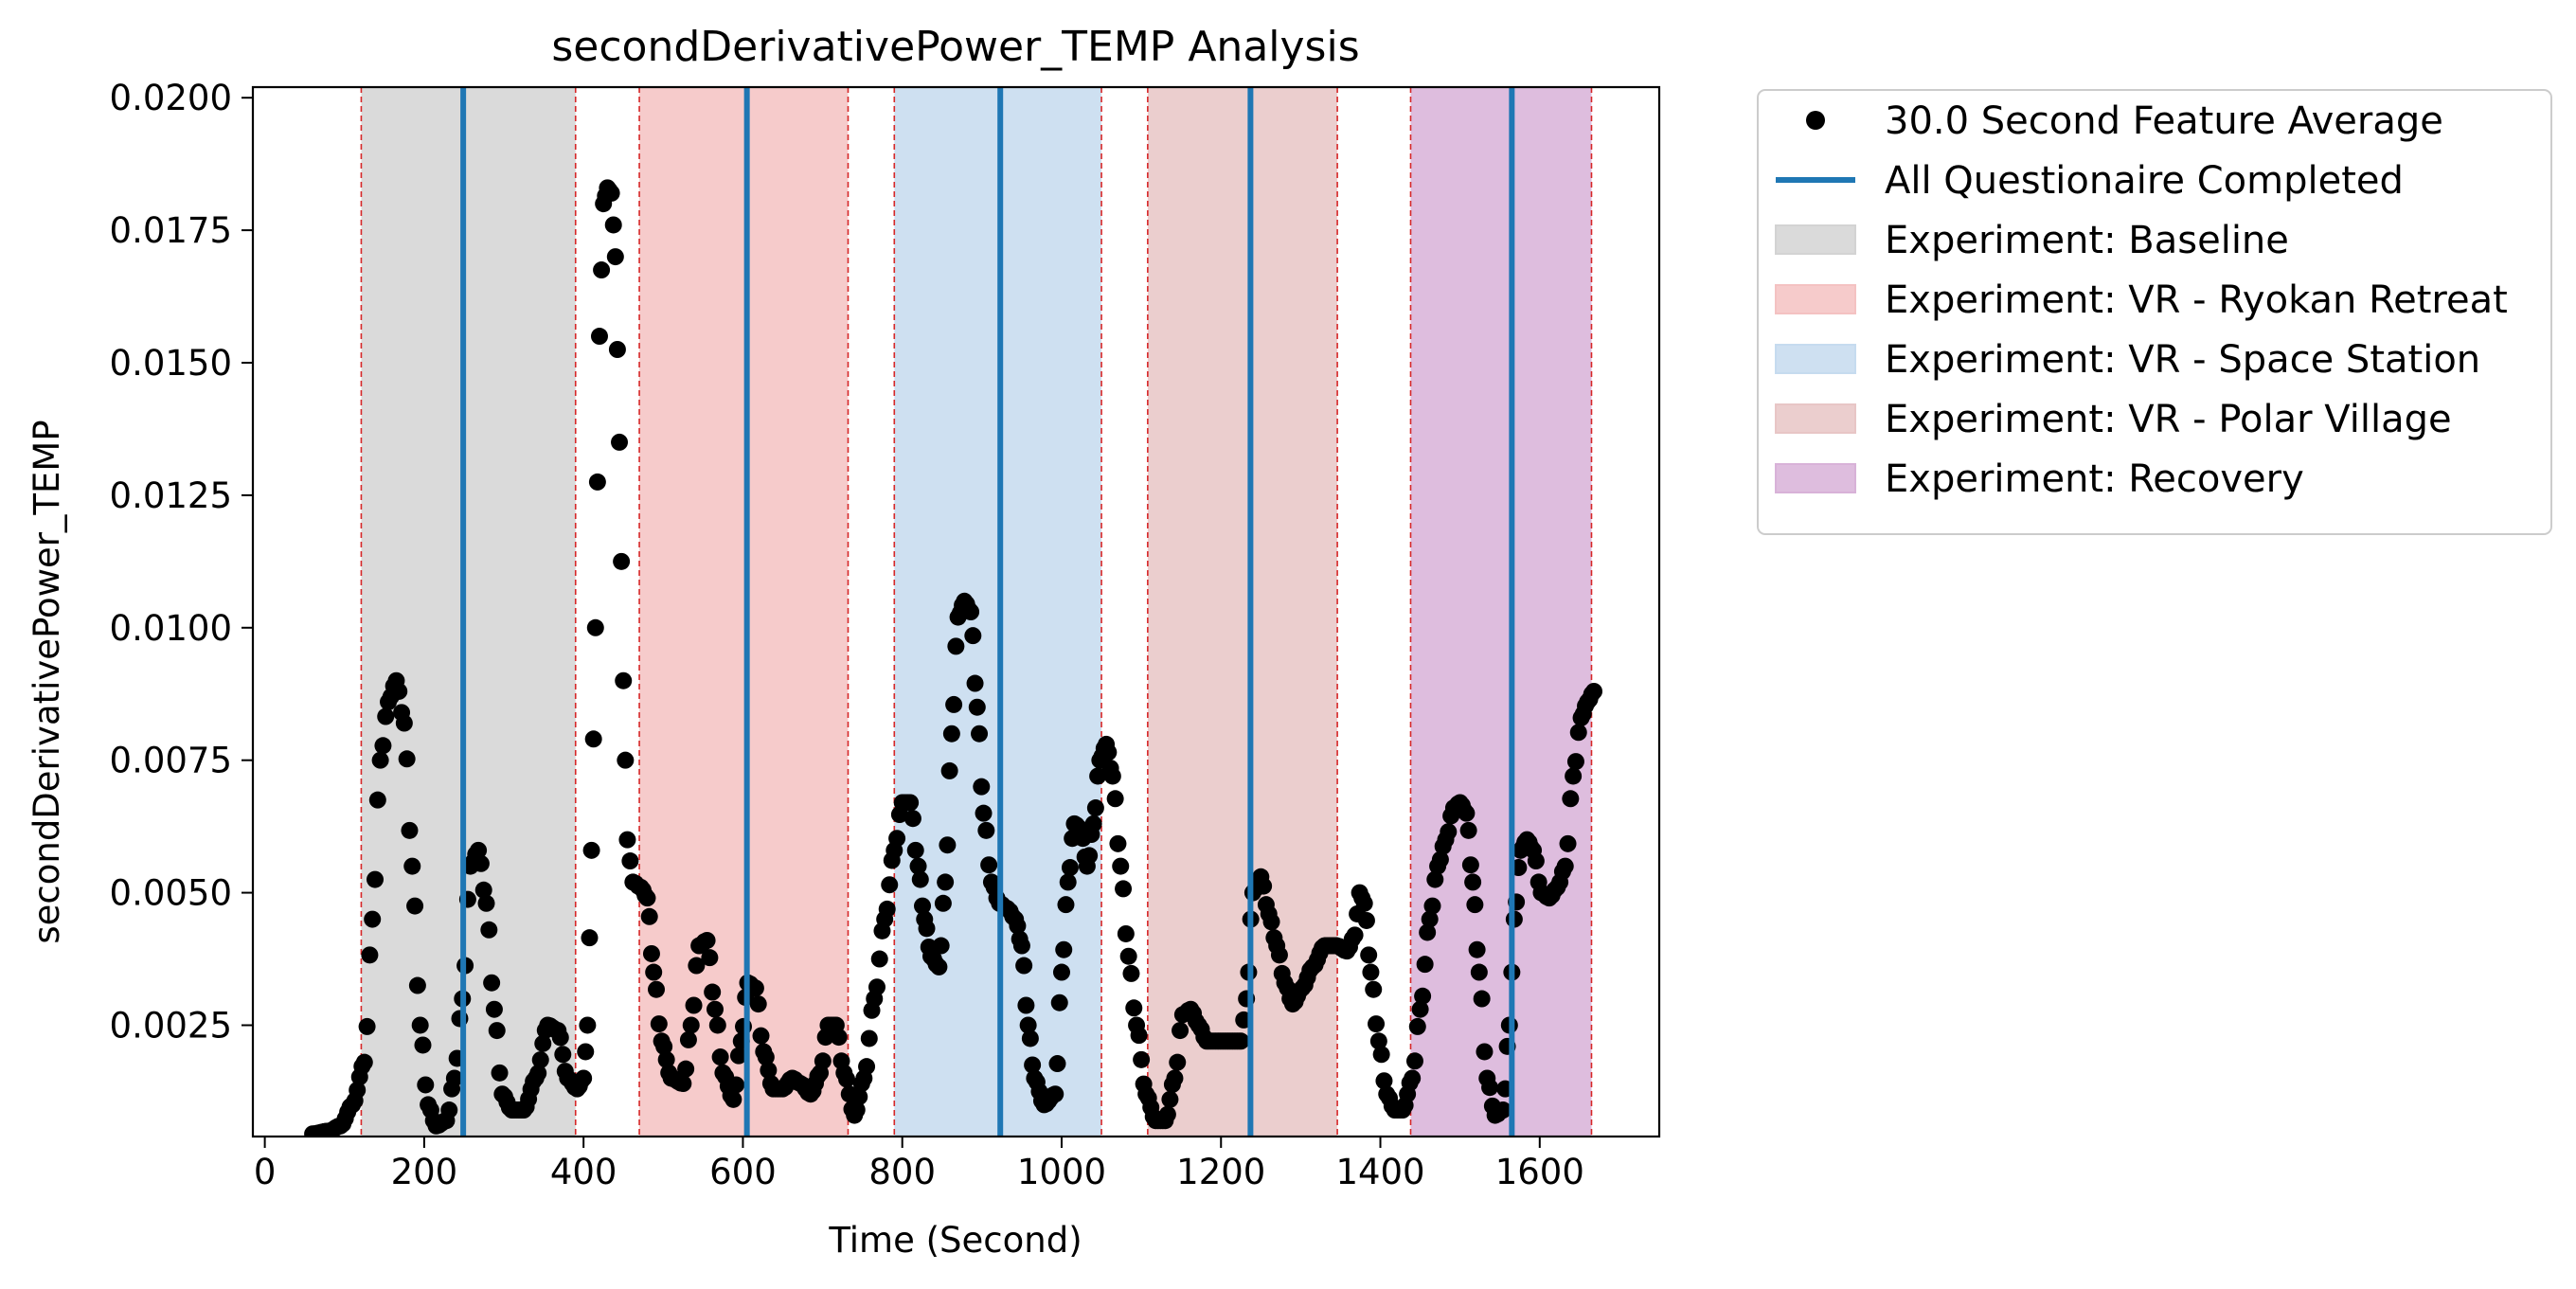  What do you see at coordinates (1539, 1172) in the screenshot?
I see `x-tick-label: 1600` at bounding box center [1539, 1172].